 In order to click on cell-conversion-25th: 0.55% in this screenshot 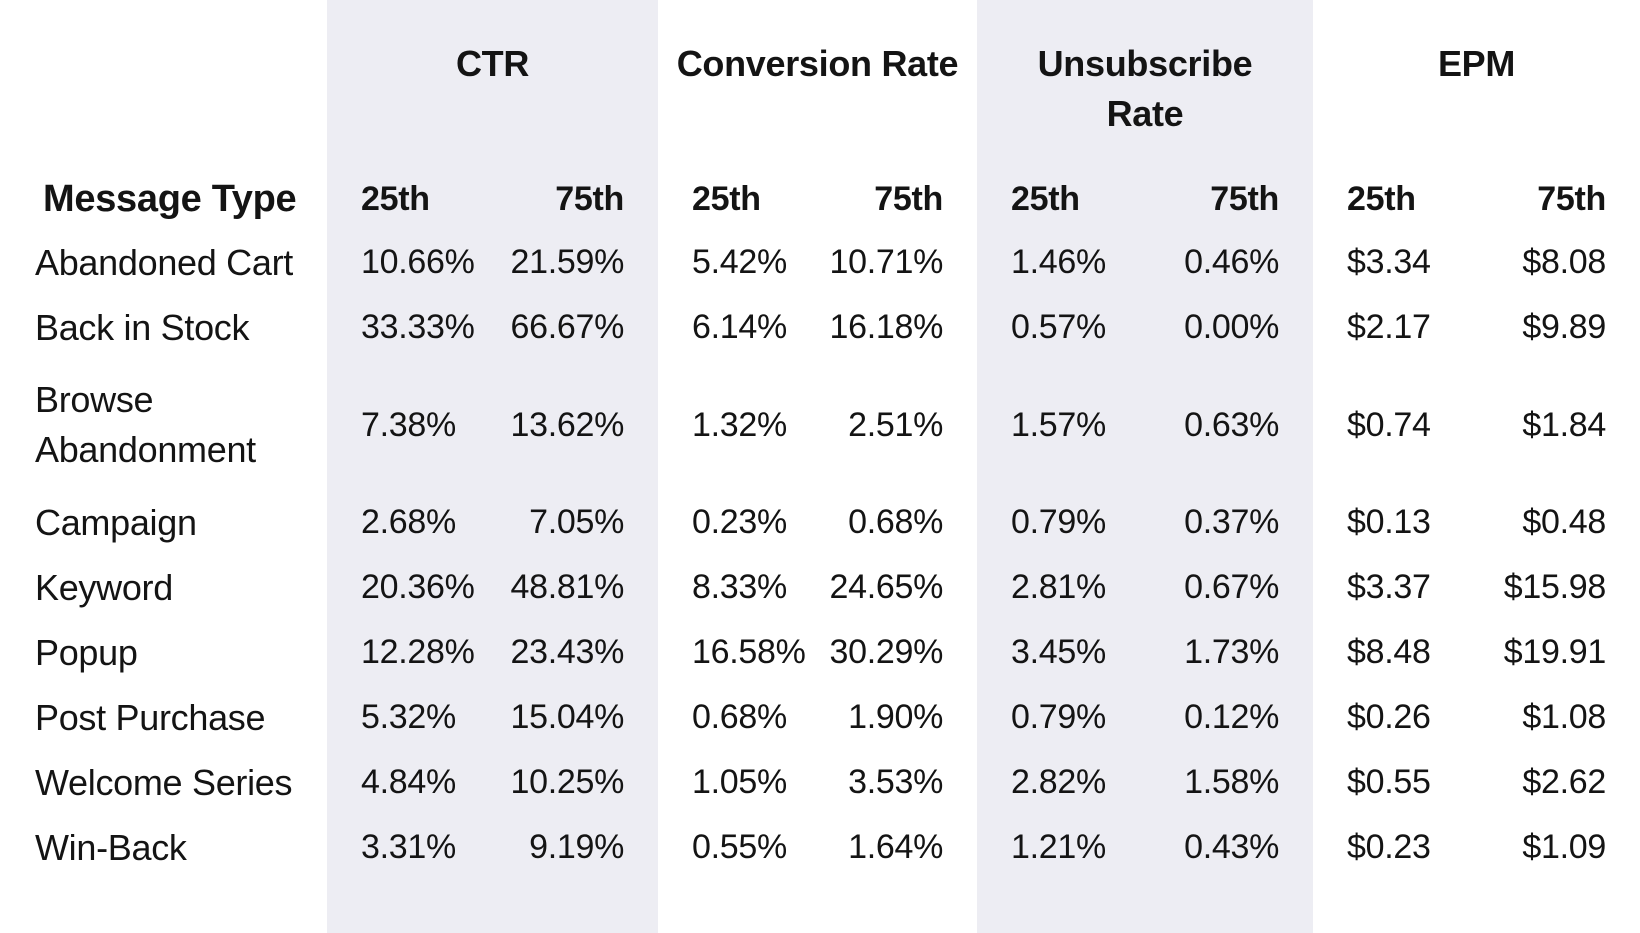, I will do `click(739, 847)`.